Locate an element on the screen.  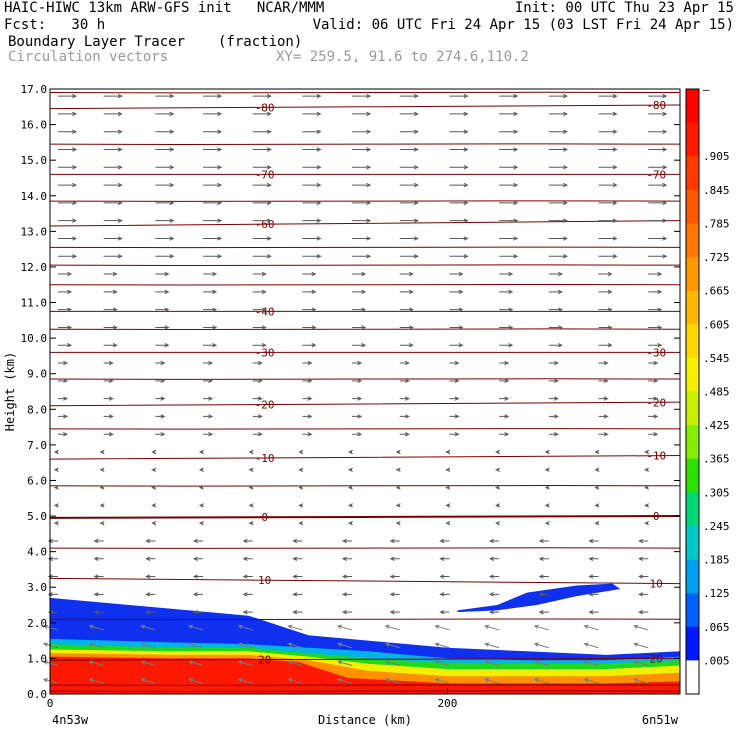
x-end-location: 6n51w is located at coordinates (660, 720).